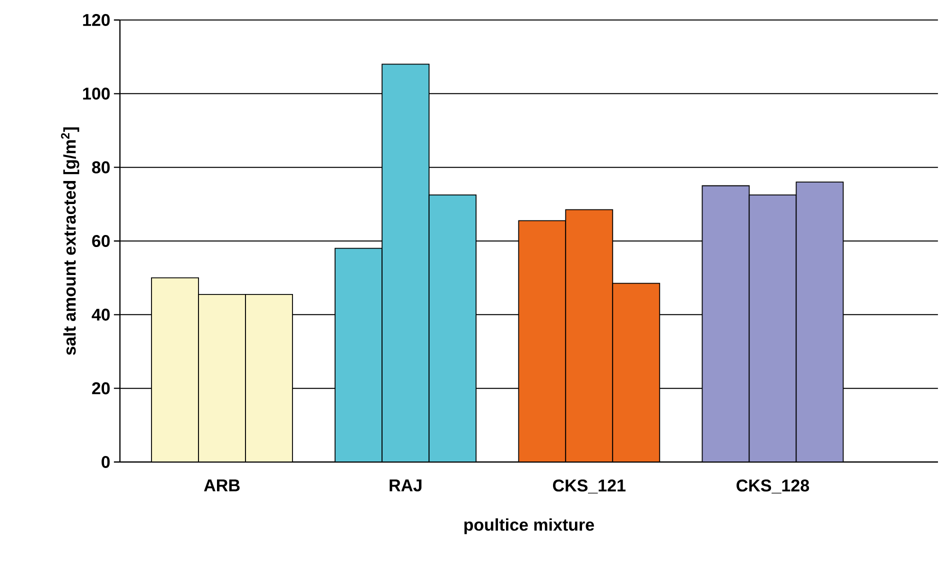 The image size is (946, 563). Describe the element at coordinates (222, 486) in the screenshot. I see `x-tick-label: ARB` at that location.